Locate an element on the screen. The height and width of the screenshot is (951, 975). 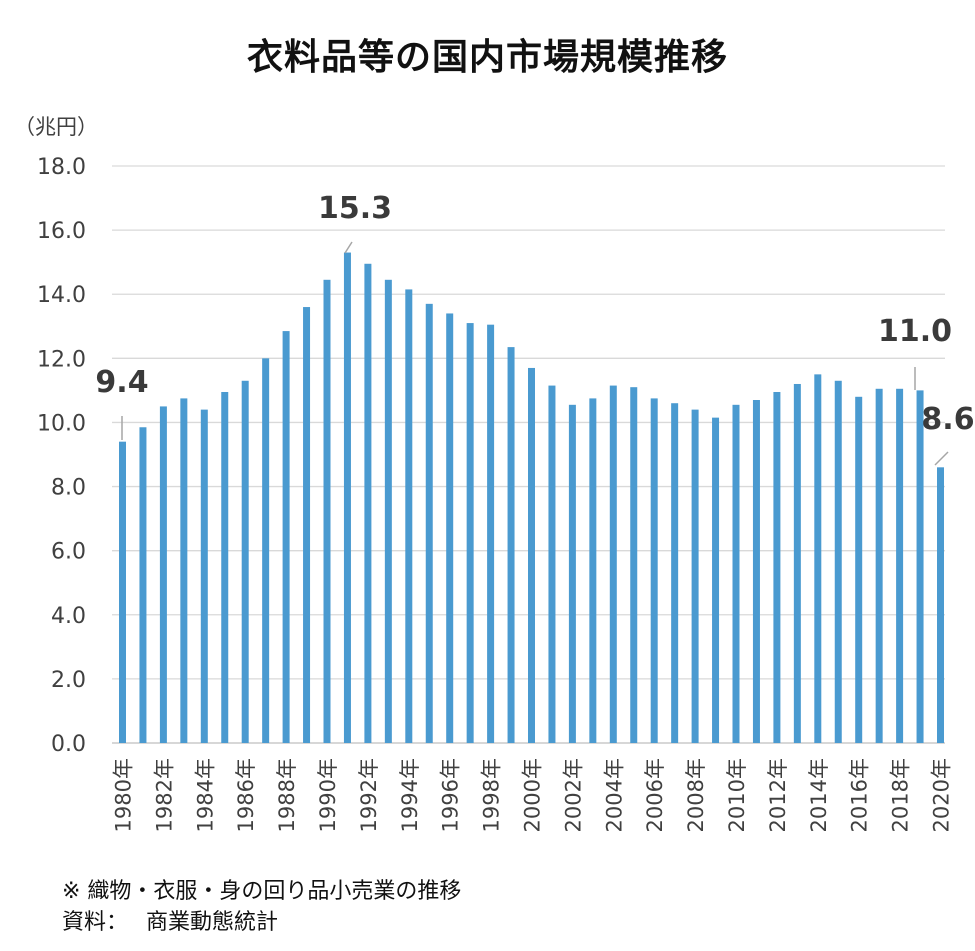
y-tick-label: 2.0 is located at coordinates (68, 680).